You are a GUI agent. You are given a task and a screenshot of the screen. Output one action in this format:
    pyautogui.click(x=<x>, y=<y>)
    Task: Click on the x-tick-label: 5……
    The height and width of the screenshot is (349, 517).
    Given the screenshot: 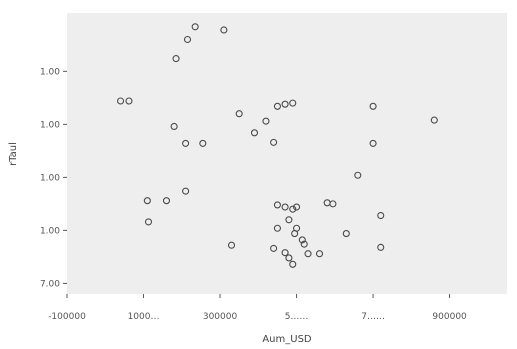 What is the action you would take?
    pyautogui.click(x=297, y=317)
    